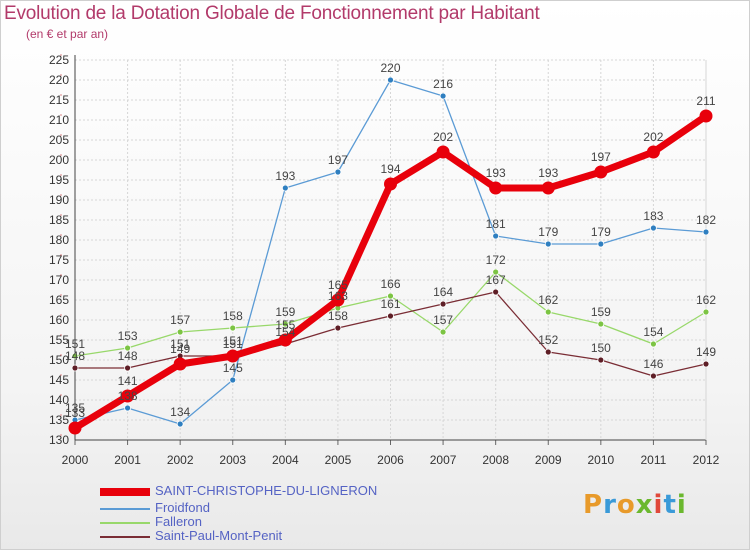 The height and width of the screenshot is (550, 750). Describe the element at coordinates (338, 285) in the screenshot. I see `data-label: 165` at that location.